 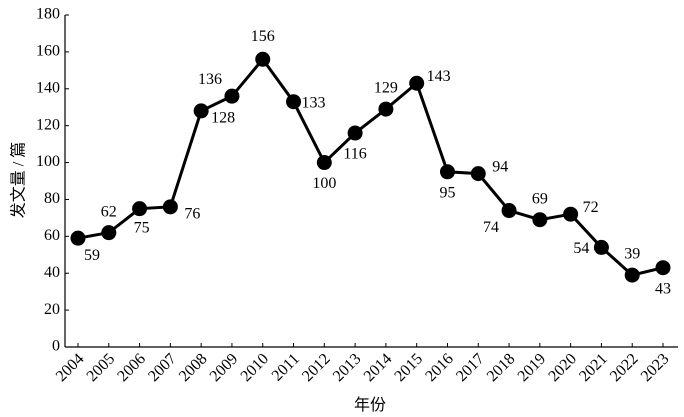 I want to click on data-label: 59, so click(x=92, y=255).